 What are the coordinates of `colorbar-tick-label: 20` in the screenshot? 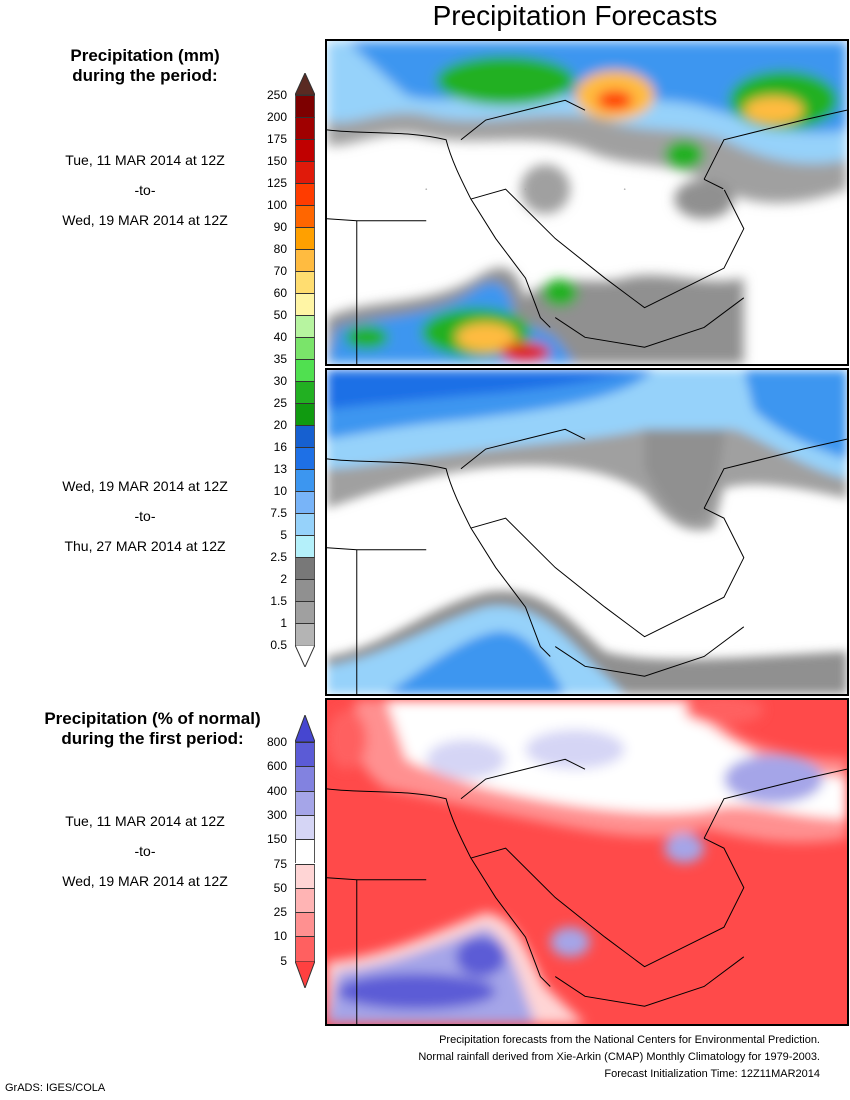 It's located at (280, 425).